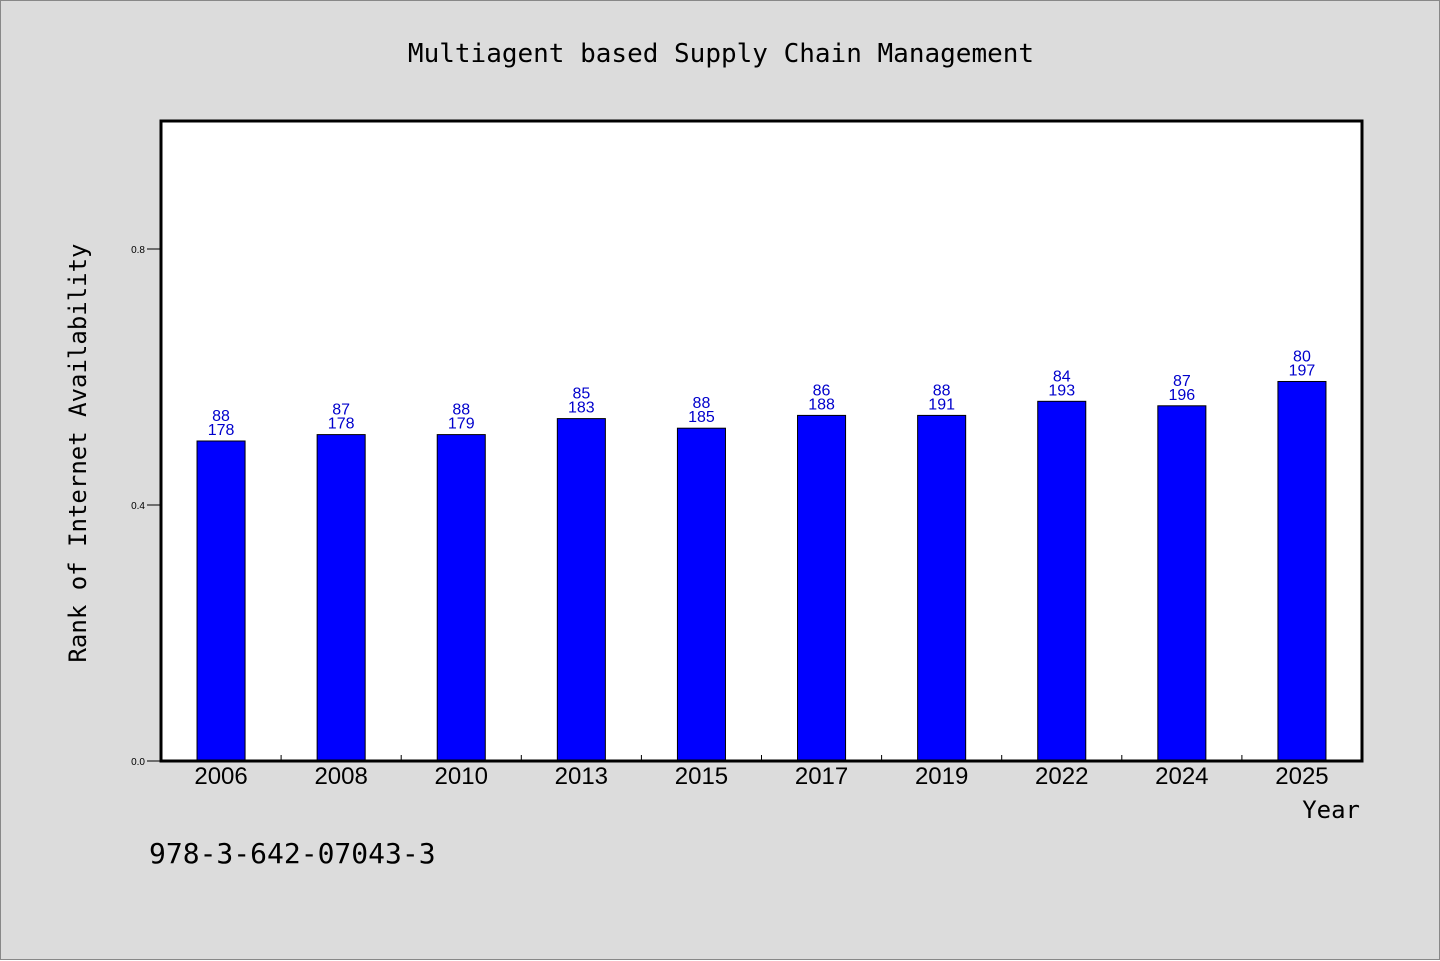 This screenshot has width=1440, height=961. What do you see at coordinates (1302, 370) in the screenshot?
I see `data-label-bottom: 197` at bounding box center [1302, 370].